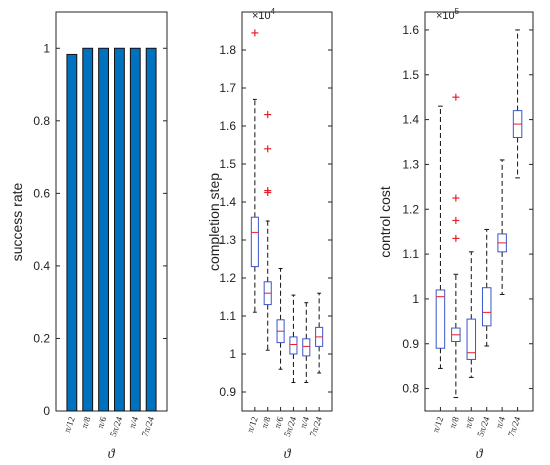 This screenshot has height=465, width=550. What do you see at coordinates (69, 424) in the screenshot?
I see `success-rate-xtick-label: π/12` at bounding box center [69, 424].